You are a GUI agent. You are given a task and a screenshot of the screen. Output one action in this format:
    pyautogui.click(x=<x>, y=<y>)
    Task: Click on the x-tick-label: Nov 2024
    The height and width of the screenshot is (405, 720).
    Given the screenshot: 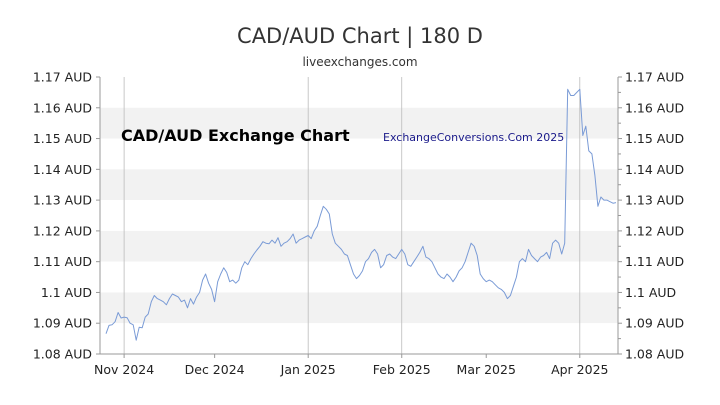 What is the action you would take?
    pyautogui.click(x=124, y=369)
    